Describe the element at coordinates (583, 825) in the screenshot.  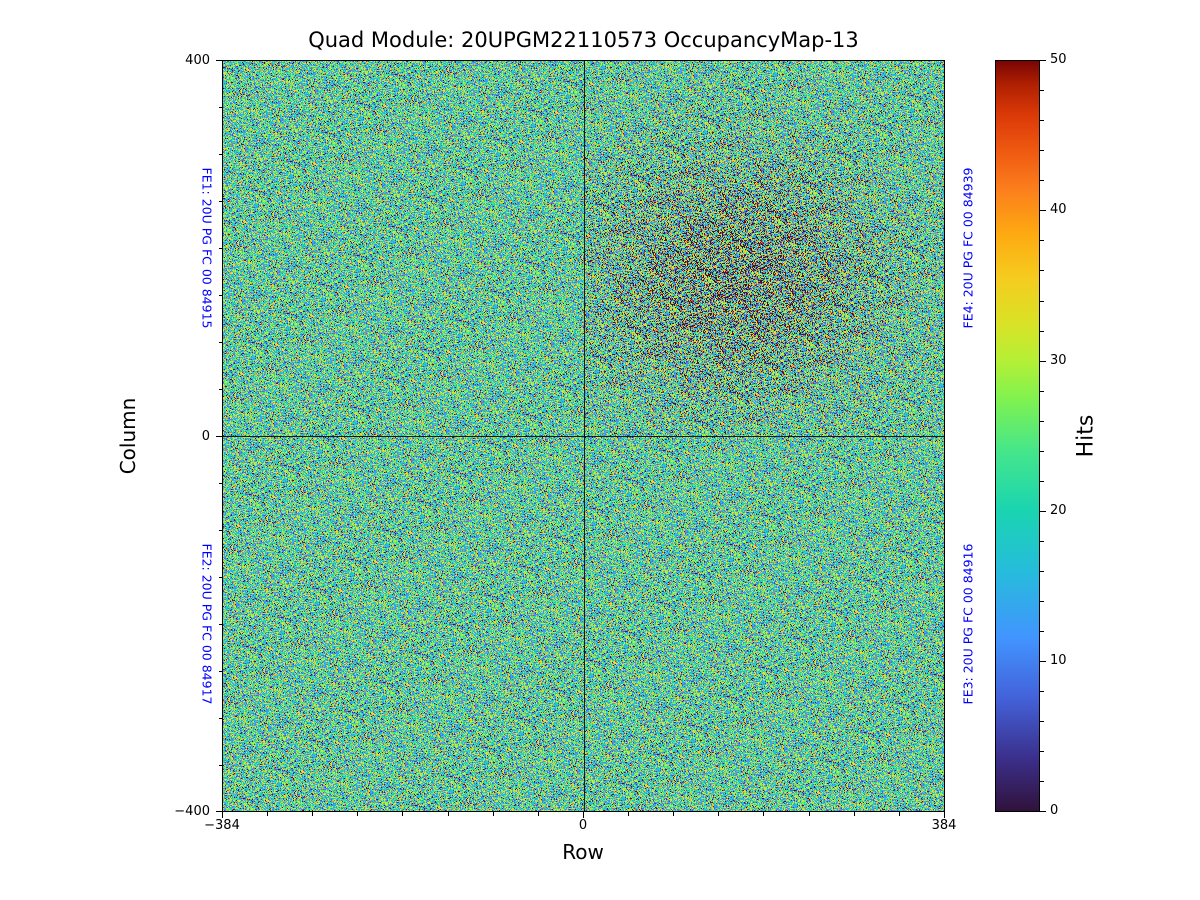
I see `xtick-label-0: 0` at that location.